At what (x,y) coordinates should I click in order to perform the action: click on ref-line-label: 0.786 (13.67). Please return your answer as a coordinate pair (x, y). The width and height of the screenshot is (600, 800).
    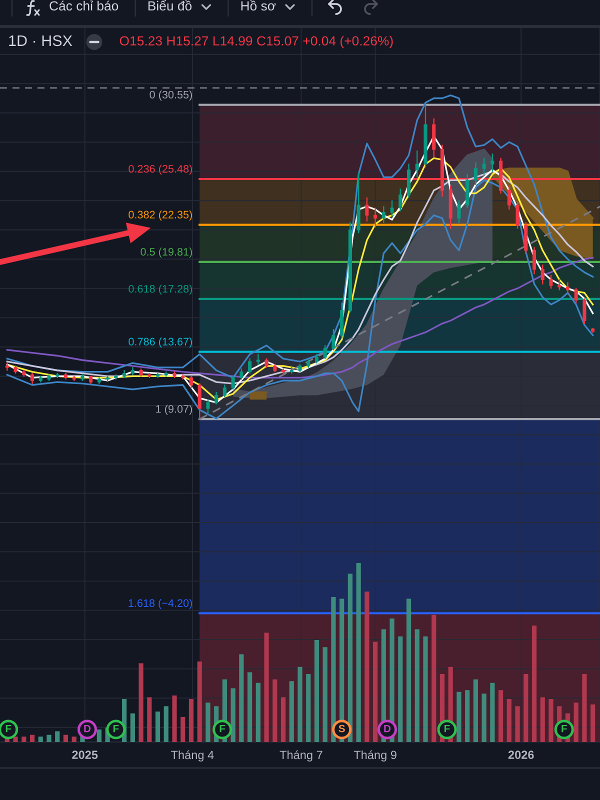
    Looking at the image, I should click on (160, 343).